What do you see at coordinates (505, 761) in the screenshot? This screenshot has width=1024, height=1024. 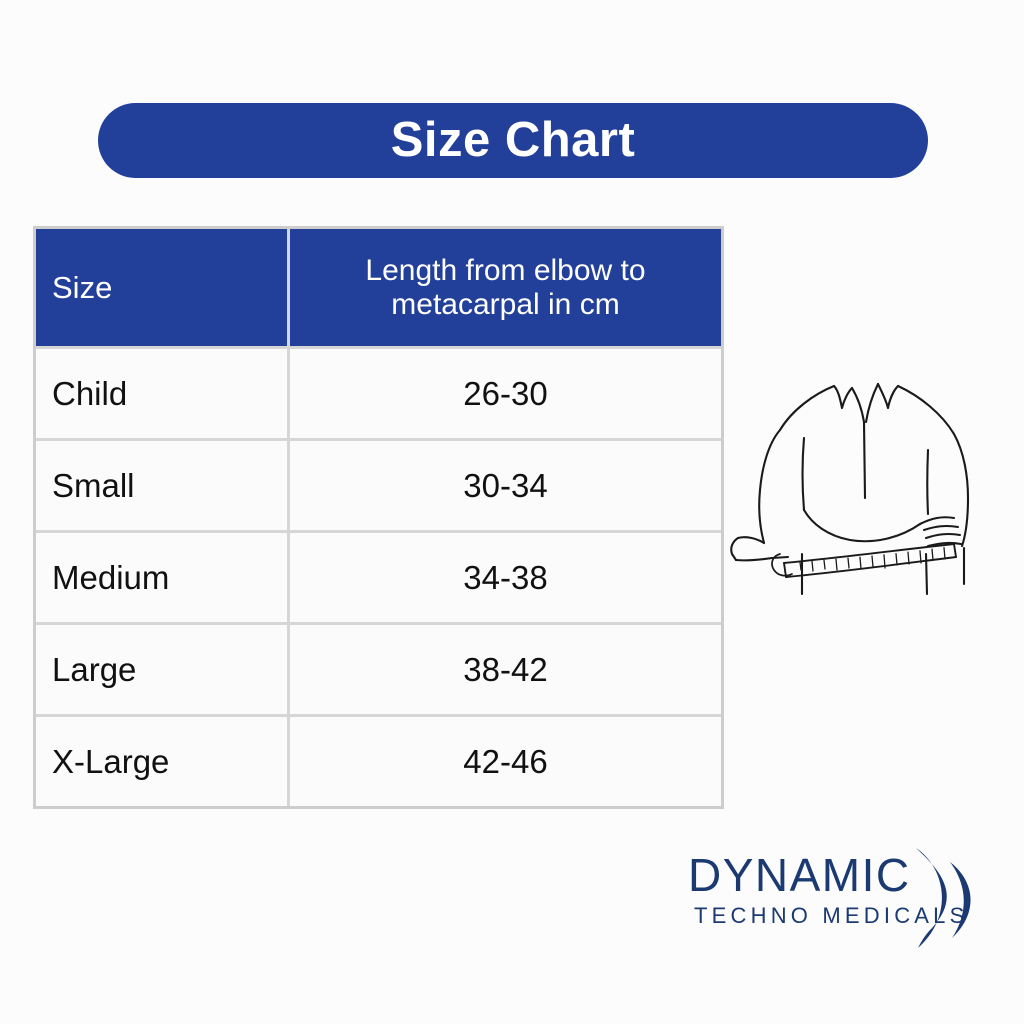 I see `cell-length-value: 42-46` at bounding box center [505, 761].